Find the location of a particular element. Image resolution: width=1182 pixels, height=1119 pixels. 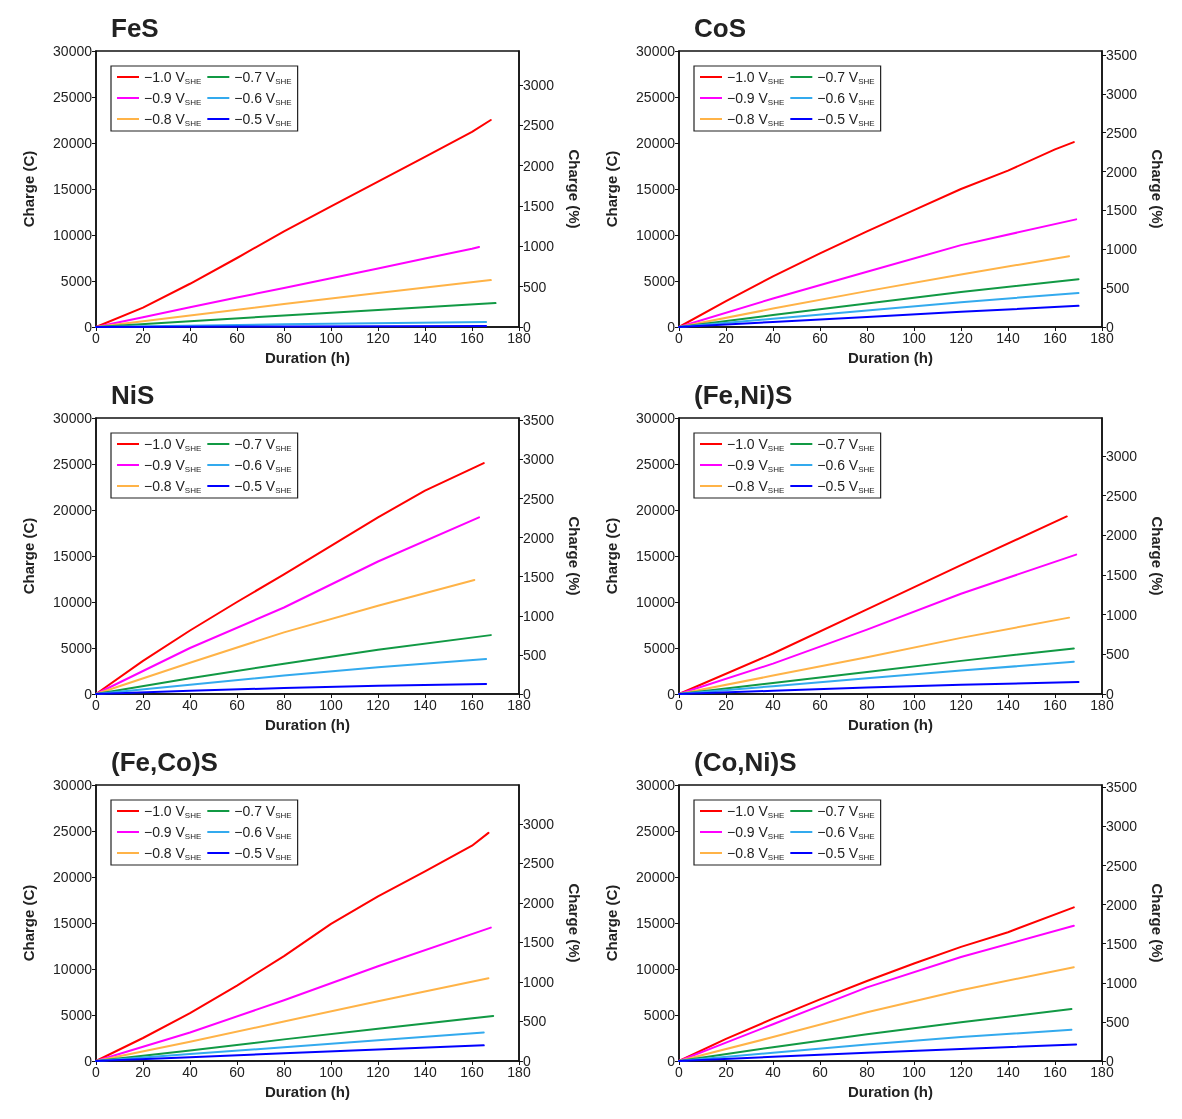

x-axis-title: Duration (h) is located at coordinates (307, 1091).